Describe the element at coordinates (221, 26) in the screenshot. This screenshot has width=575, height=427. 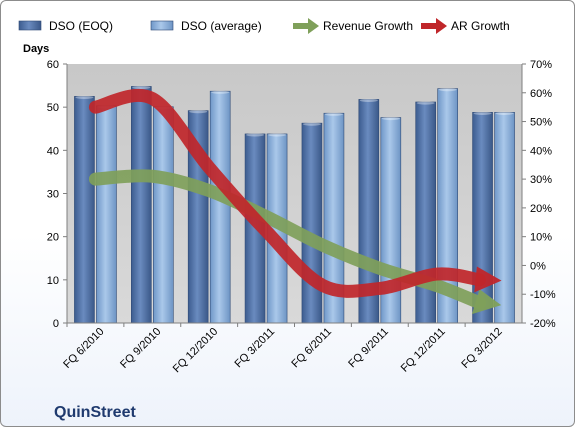
I see `legend-label: DSO (average)` at that location.